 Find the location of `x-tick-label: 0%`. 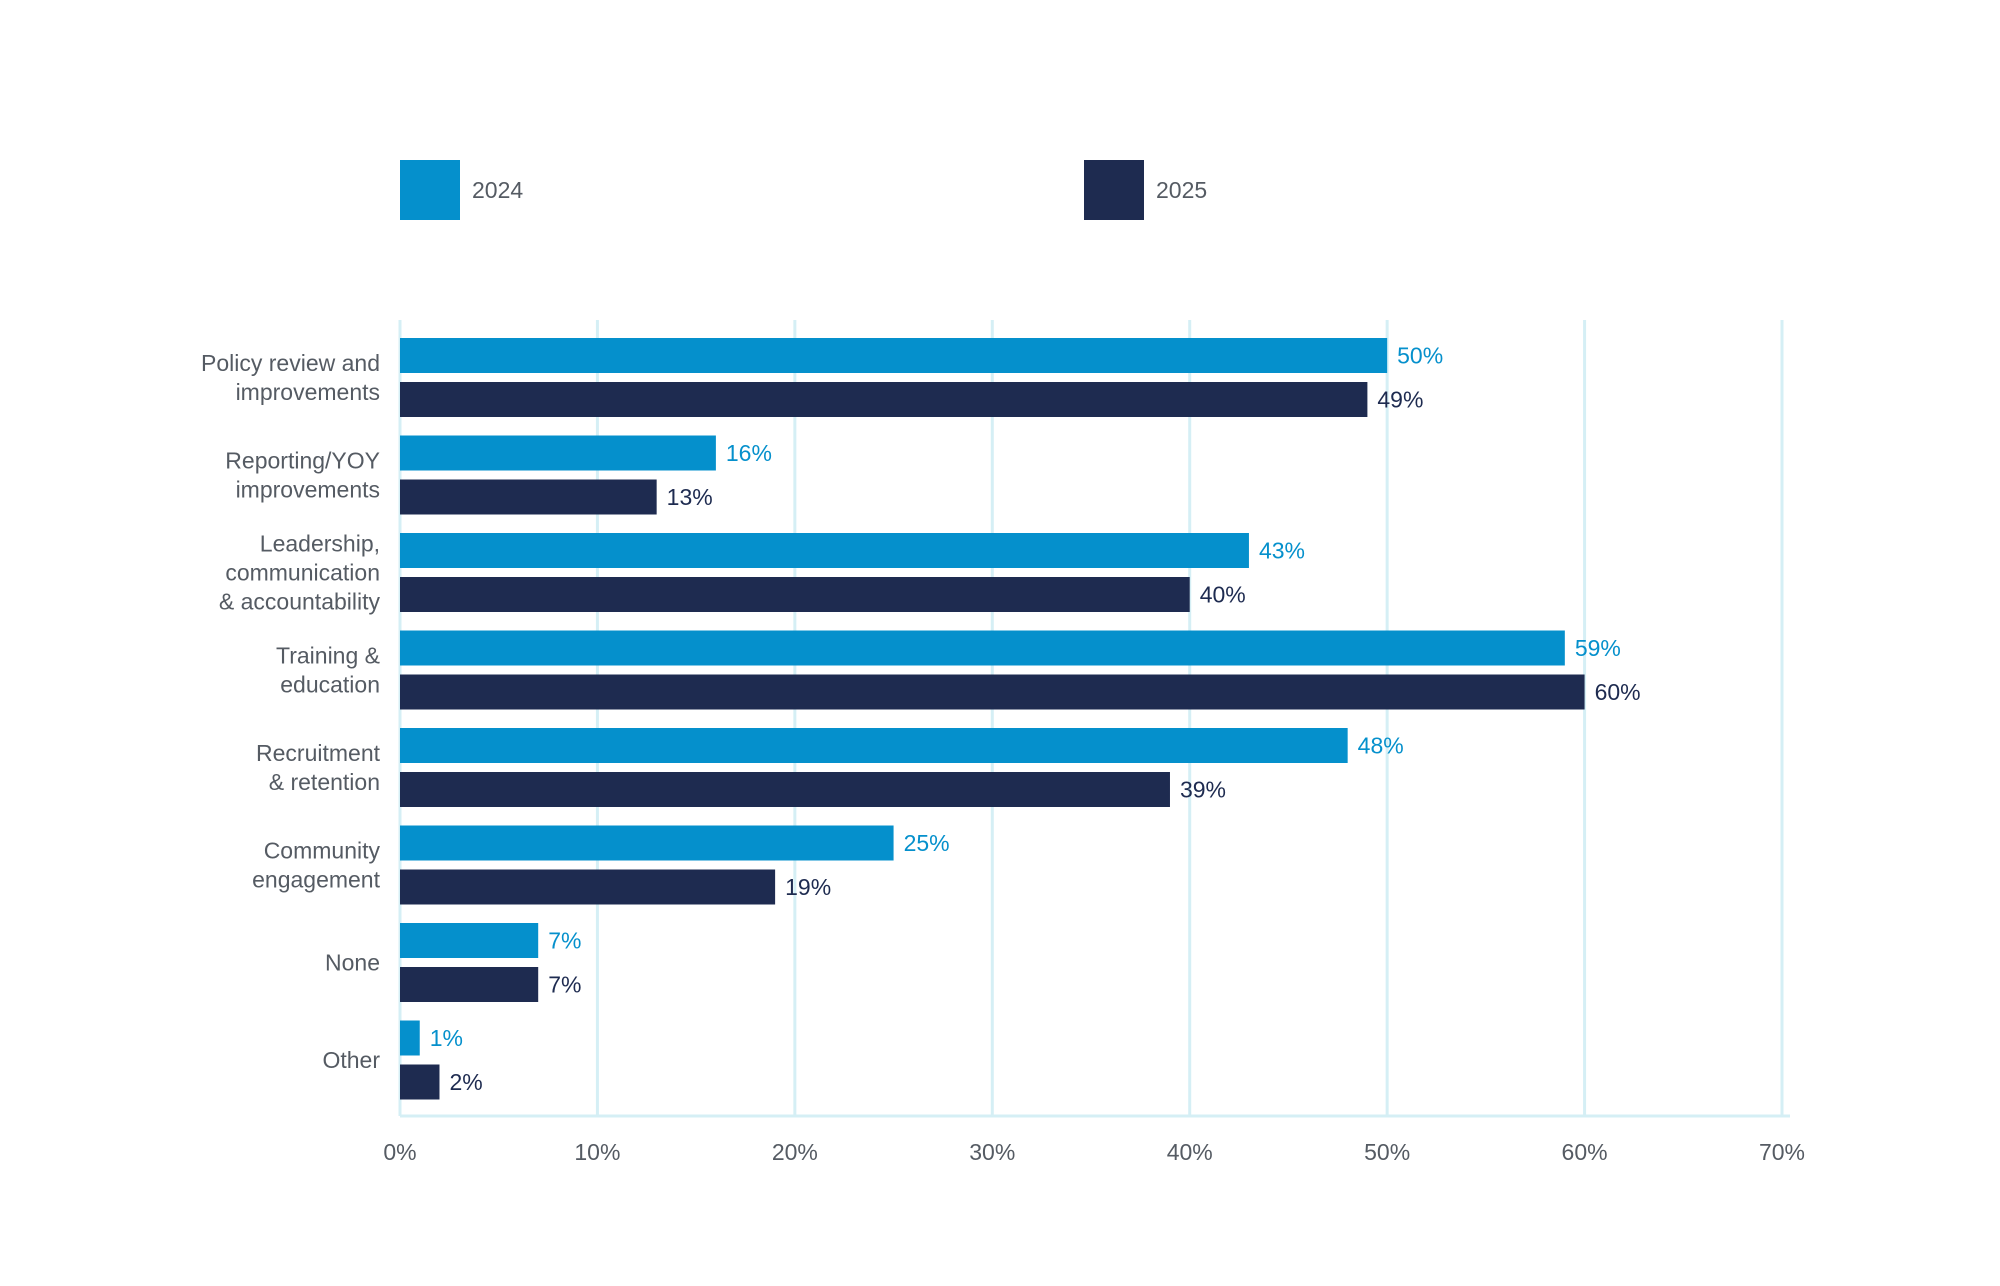

x-tick-label: 0% is located at coordinates (399, 1152).